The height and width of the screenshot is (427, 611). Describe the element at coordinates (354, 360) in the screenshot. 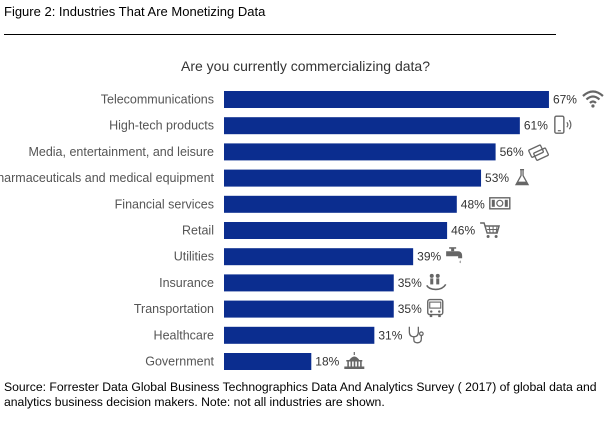

I see `capitol-building-icon` at that location.